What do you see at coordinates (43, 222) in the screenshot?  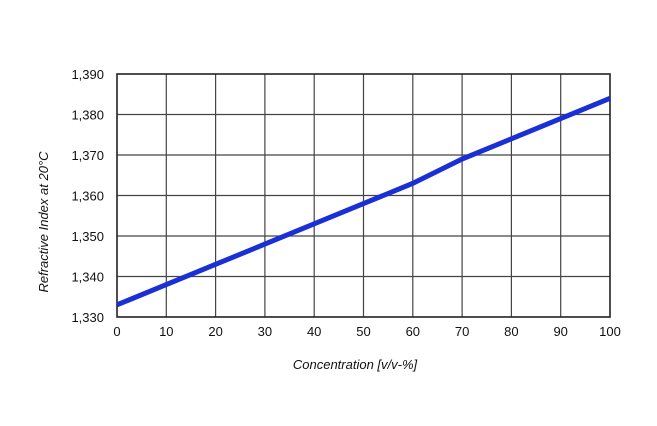 I see `y-axis-title: Refractive Index at 20°C` at bounding box center [43, 222].